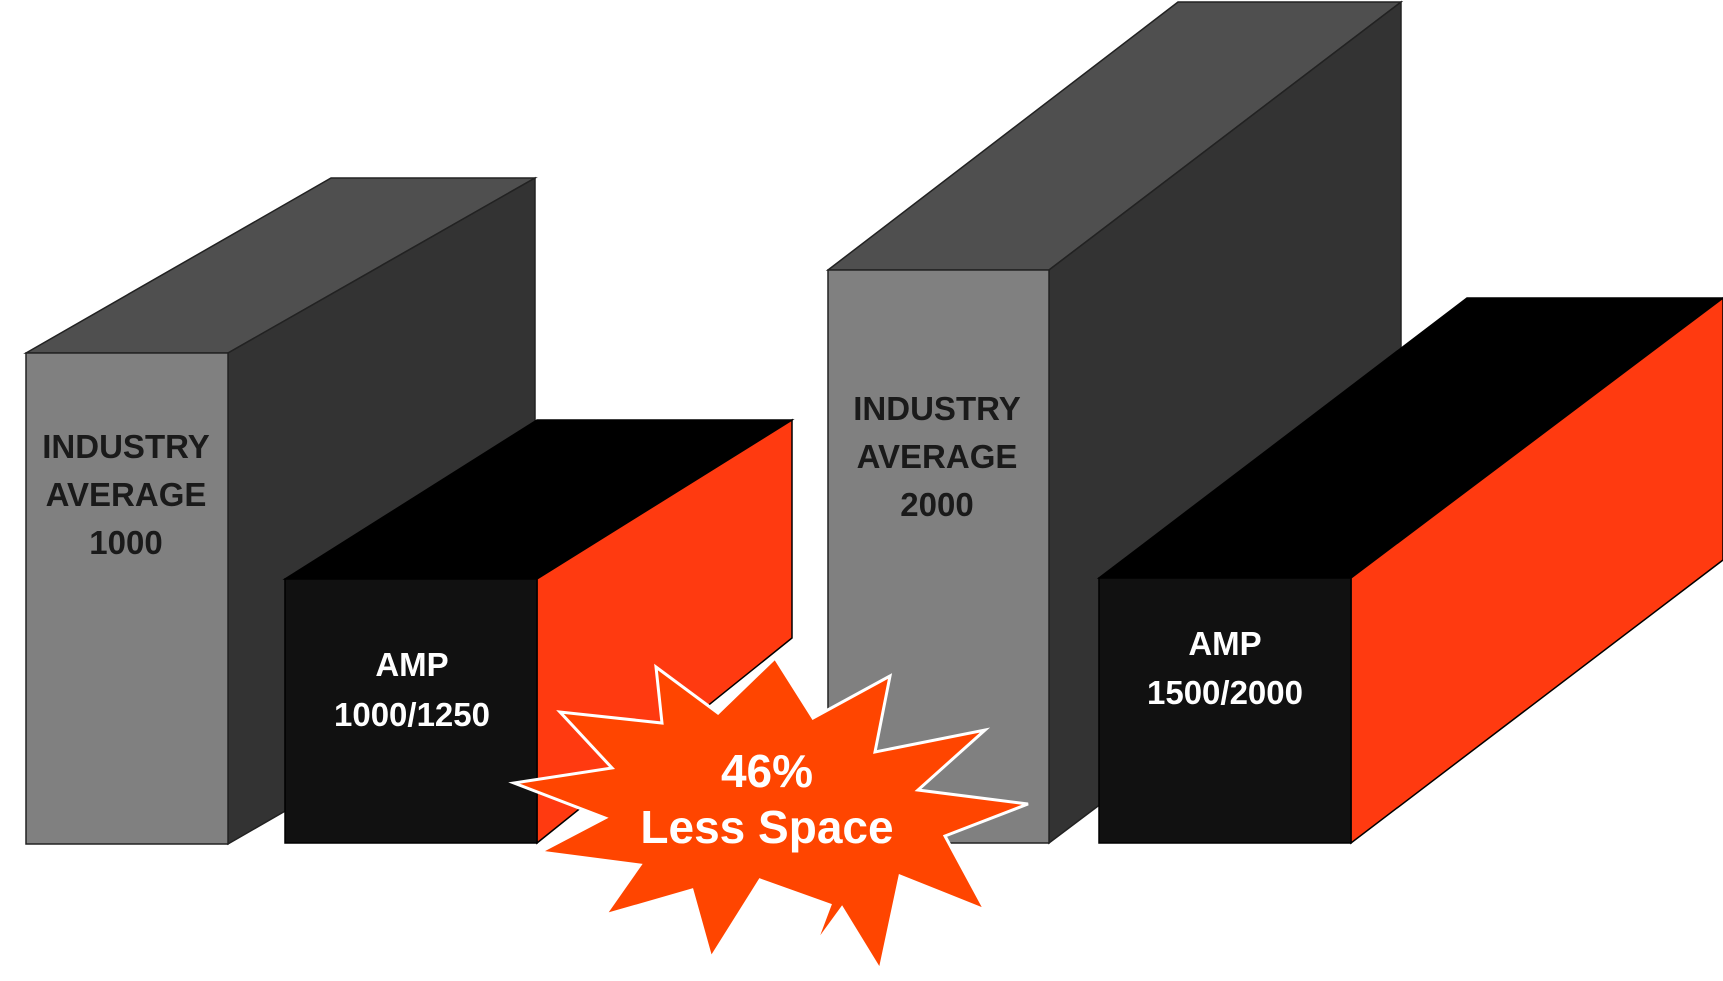 The height and width of the screenshot is (981, 1723). I want to click on starburst-shape, so click(768, 814).